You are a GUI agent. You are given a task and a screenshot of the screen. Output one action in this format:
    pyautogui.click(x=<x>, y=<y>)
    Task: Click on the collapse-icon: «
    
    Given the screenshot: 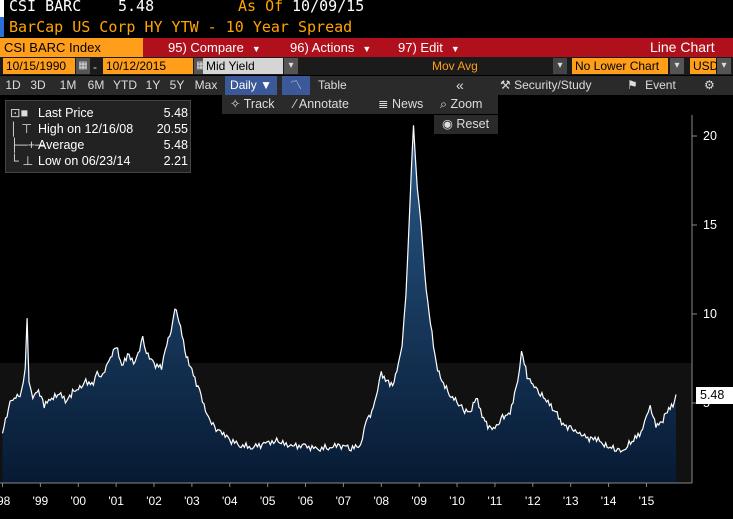 What is the action you would take?
    pyautogui.click(x=460, y=85)
    